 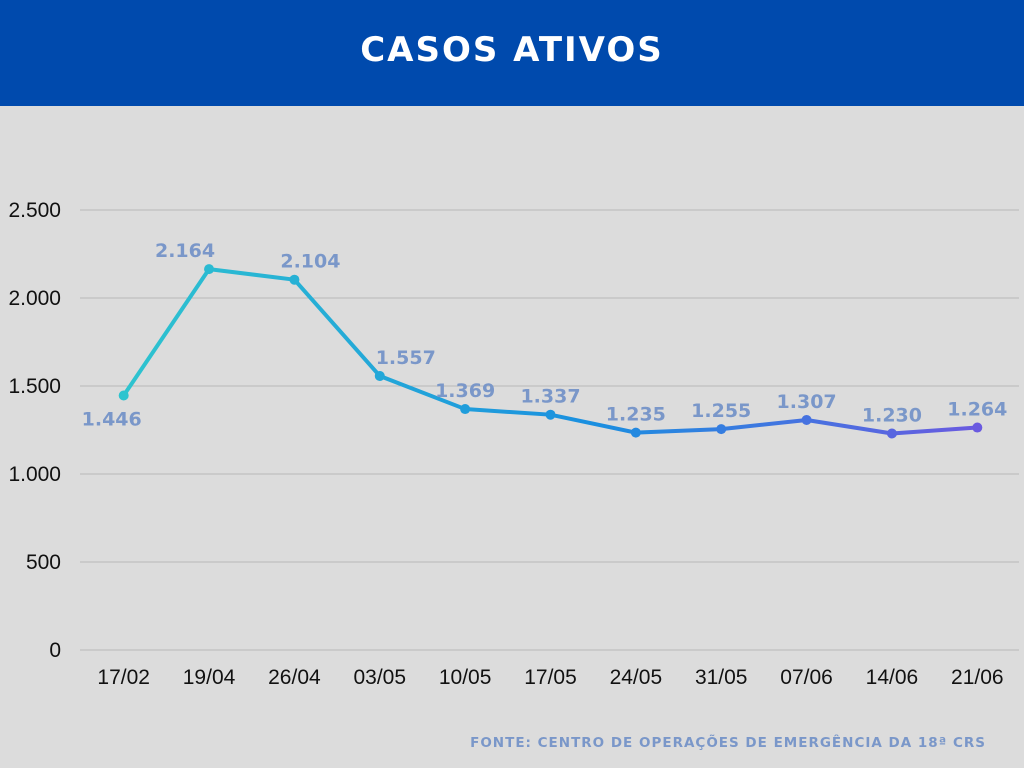 What do you see at coordinates (892, 416) in the screenshot?
I see `data-label: 1.230` at bounding box center [892, 416].